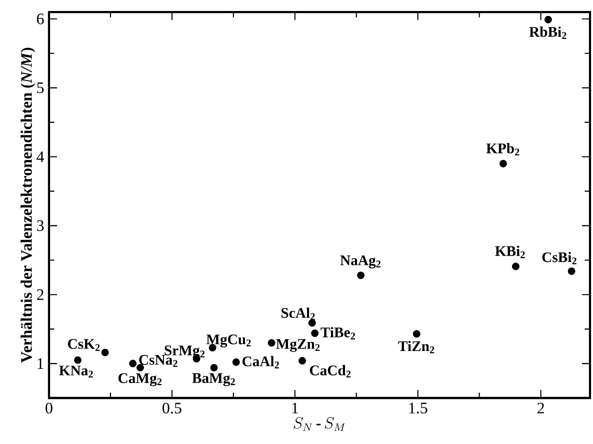  Describe the element at coordinates (40, 88) in the screenshot. I see `y-tick-label: 5` at that location.